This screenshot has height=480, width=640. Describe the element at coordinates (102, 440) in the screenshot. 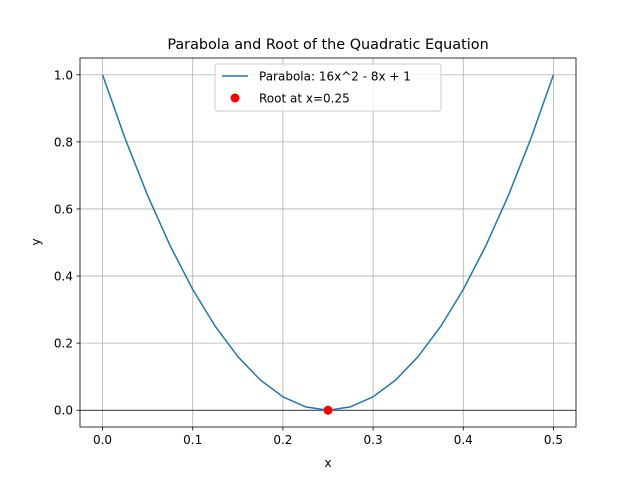

I see `x-tick-label: 0.0` at that location.